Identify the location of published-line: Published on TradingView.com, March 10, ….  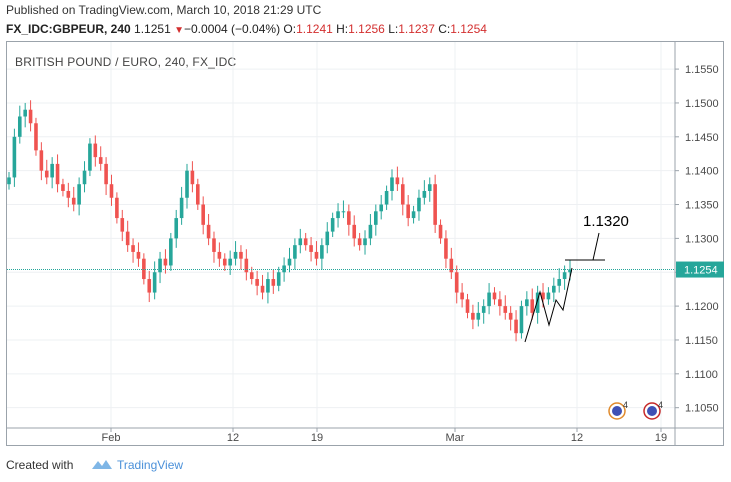
(164, 10).